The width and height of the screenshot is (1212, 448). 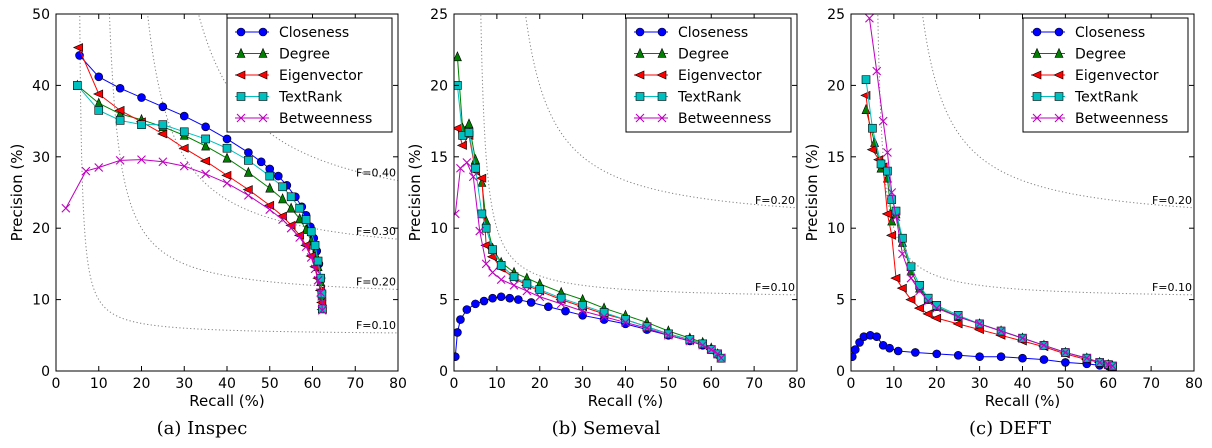 What do you see at coordinates (194, 179) in the screenshot?
I see `series-group` at bounding box center [194, 179].